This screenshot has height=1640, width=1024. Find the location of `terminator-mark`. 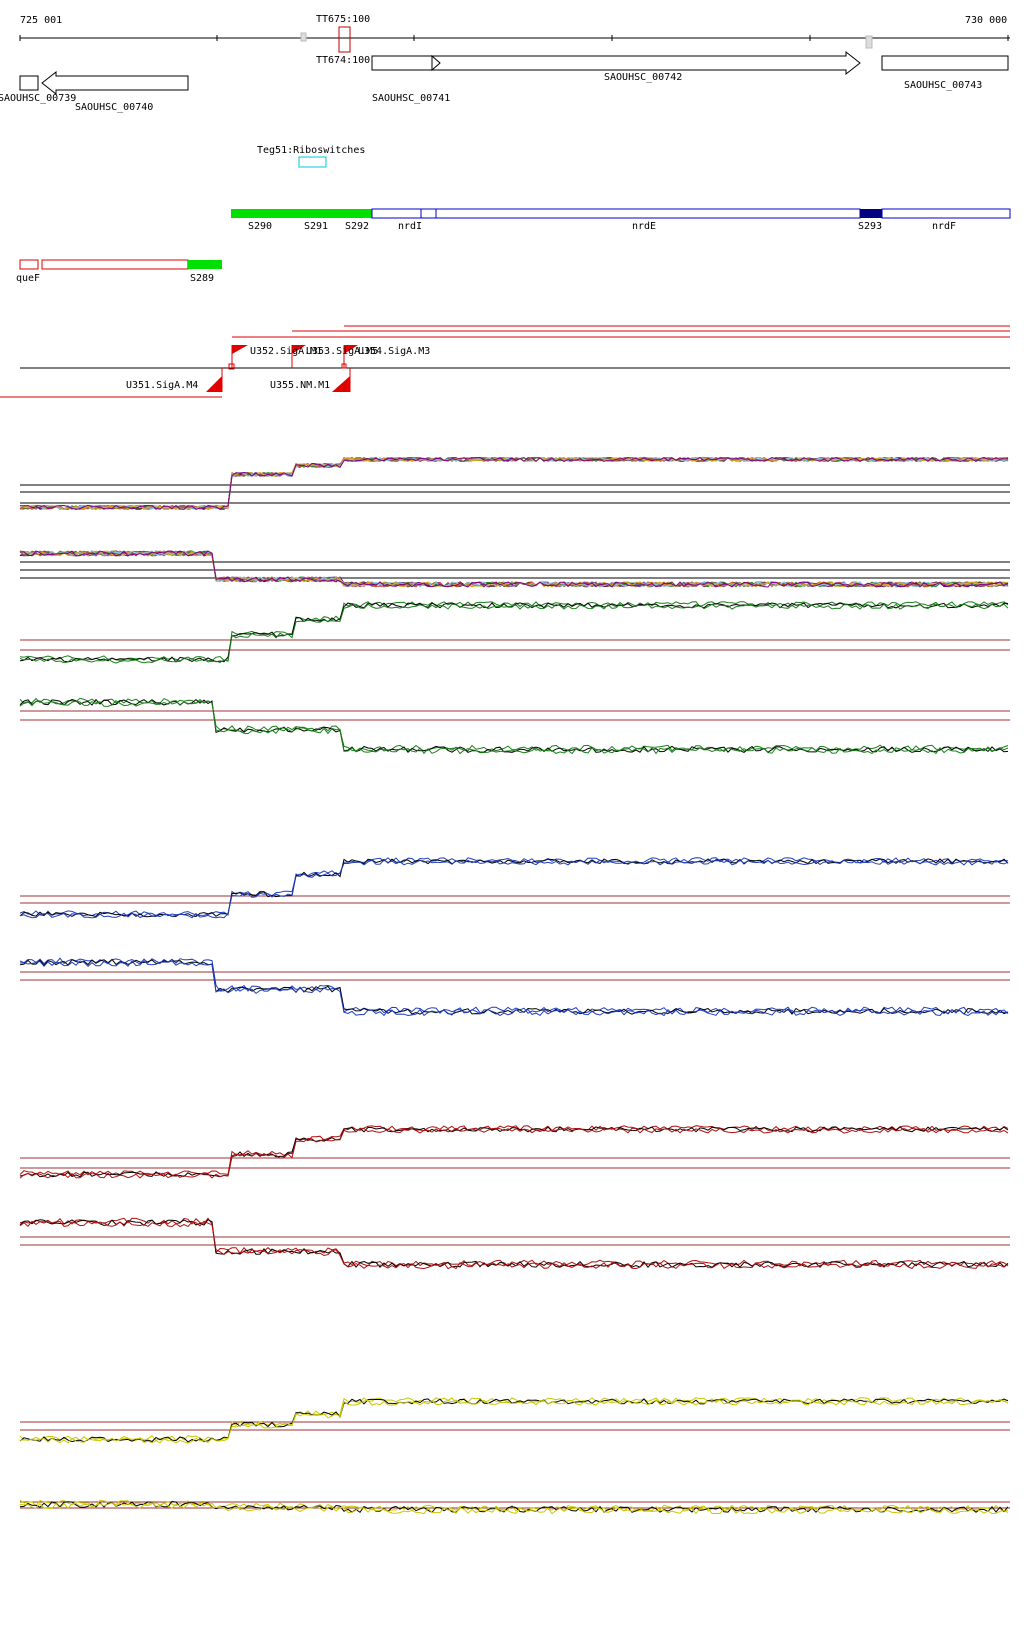

terminator-mark is located at coordinates (344, 39).